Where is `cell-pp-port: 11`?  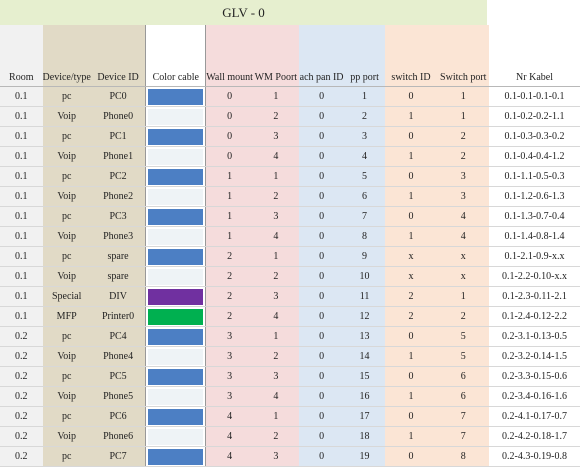
cell-pp-port: 11 is located at coordinates (364, 296).